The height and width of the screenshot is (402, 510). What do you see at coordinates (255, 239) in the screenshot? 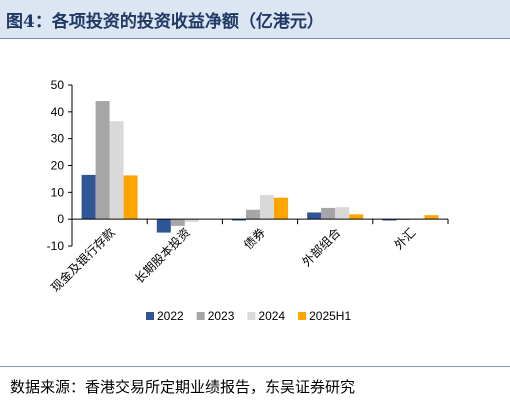
I see `x-category-label: 债券` at bounding box center [255, 239].